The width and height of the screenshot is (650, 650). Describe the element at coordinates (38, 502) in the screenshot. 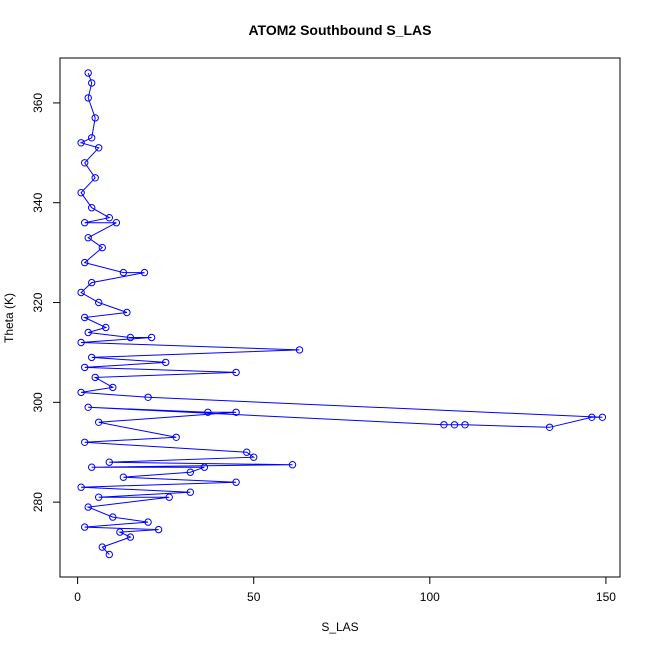

I see `y-tick-label: 280` at that location.